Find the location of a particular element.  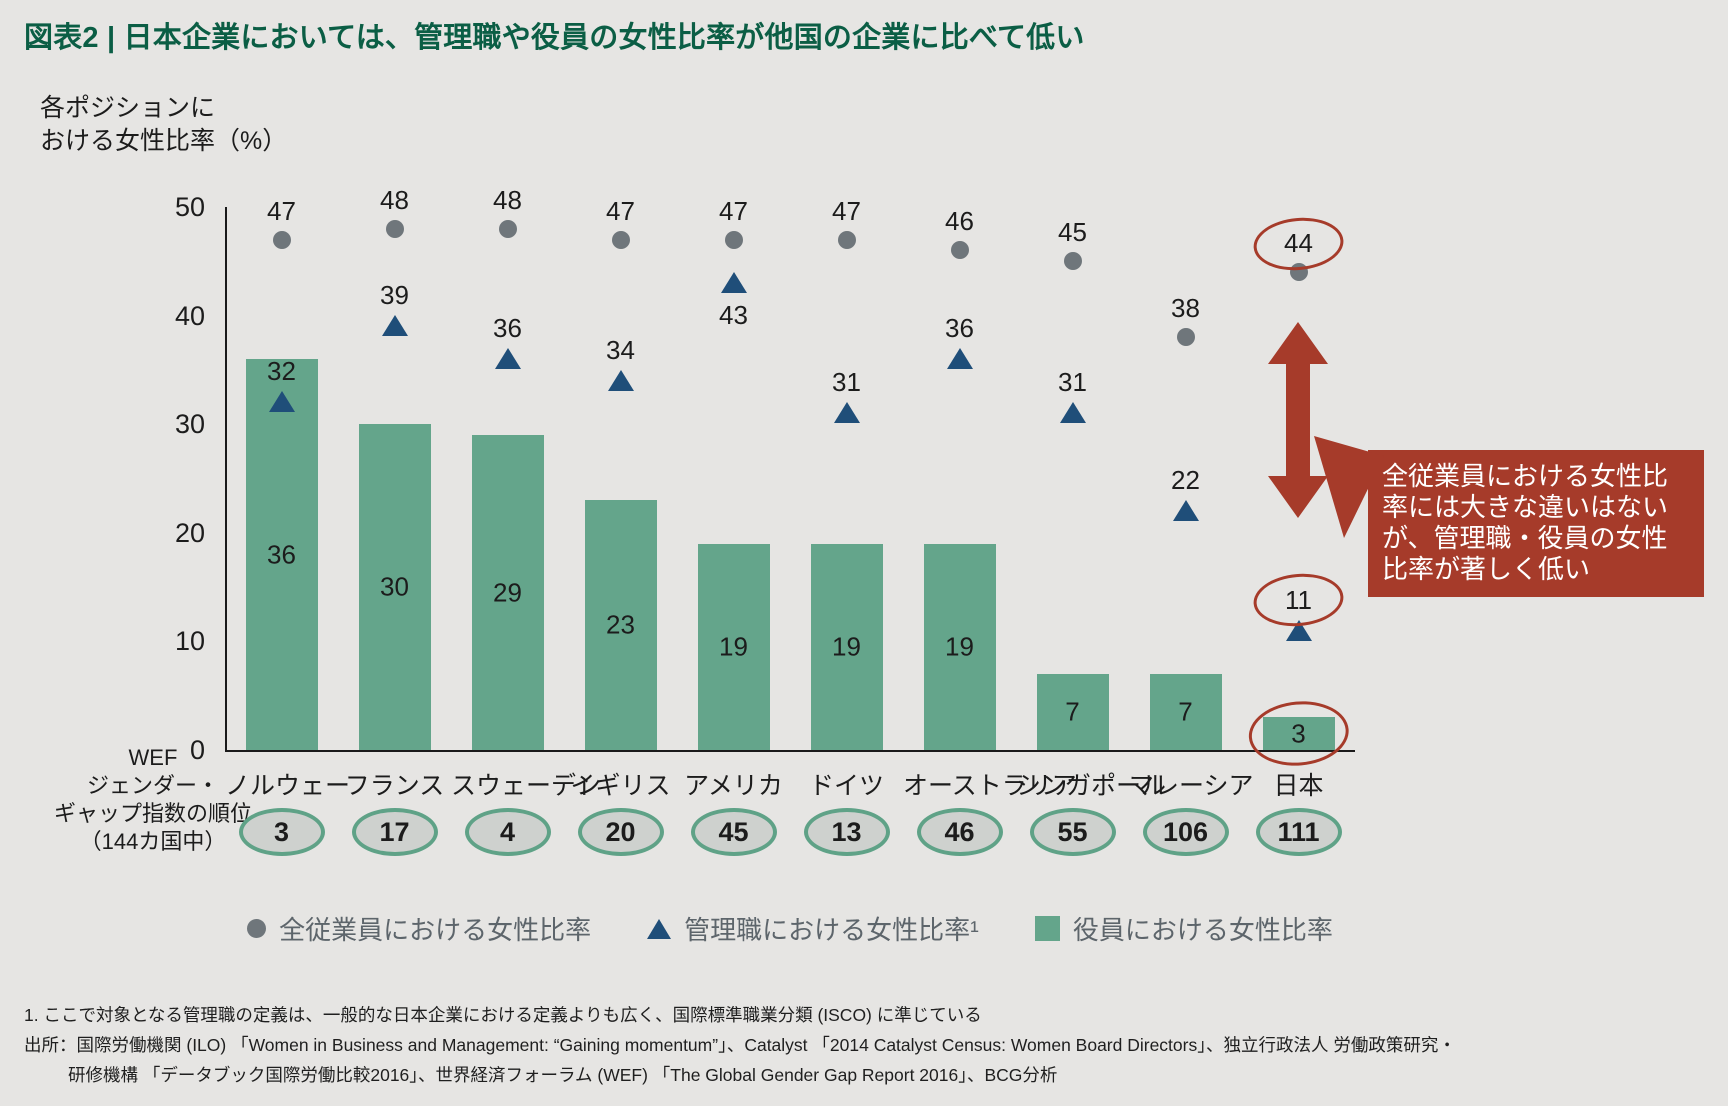

country-column: 23 47 34 is located at coordinates (620, 473).